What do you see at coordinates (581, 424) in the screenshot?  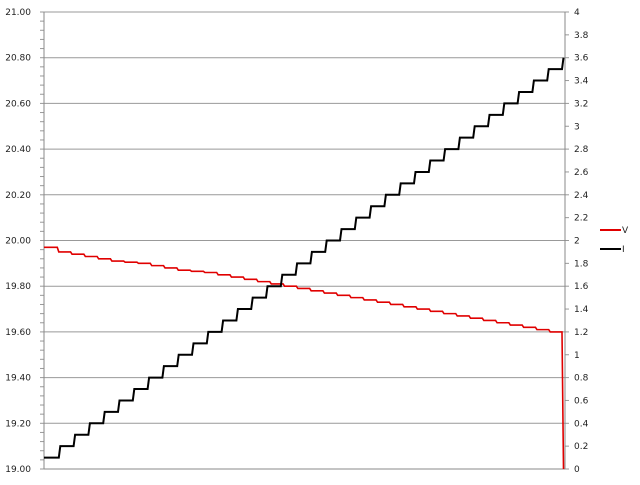 I see `right-tick-label: 0.4` at bounding box center [581, 424].